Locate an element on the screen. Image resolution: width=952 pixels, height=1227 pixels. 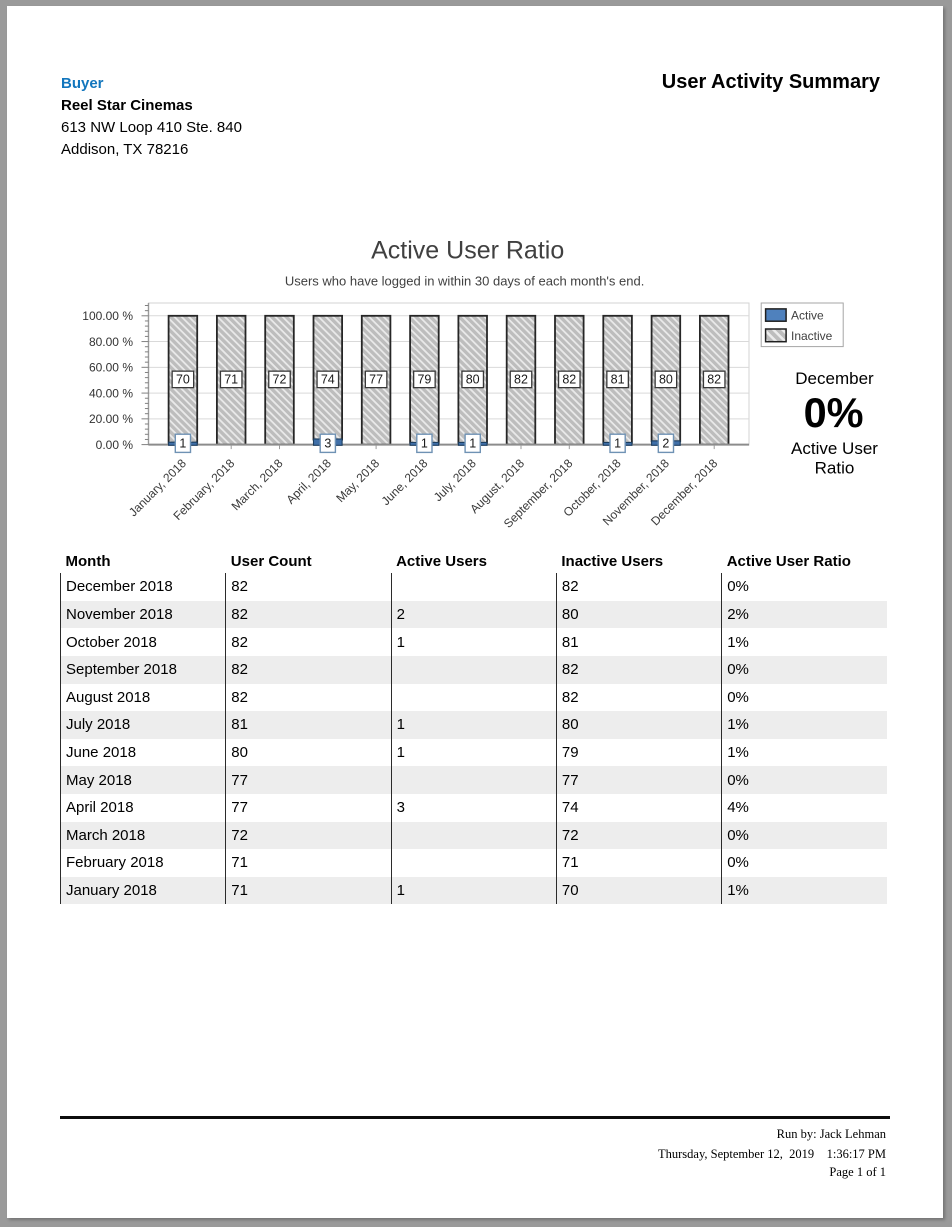
svg-text: Active is located at coordinates (807, 316).